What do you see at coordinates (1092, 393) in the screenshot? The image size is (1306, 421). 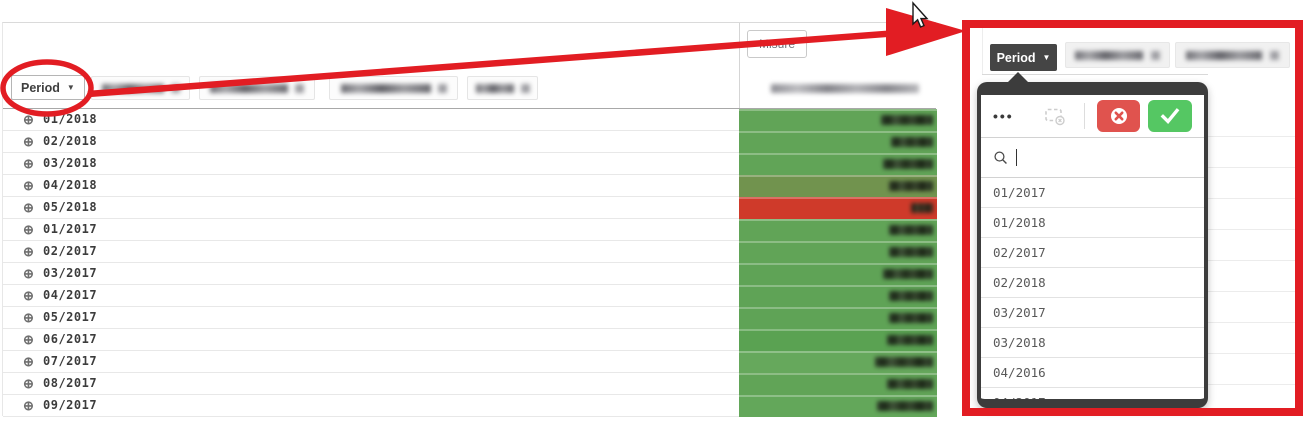 I see `period-list-item: 04/2017` at bounding box center [1092, 393].